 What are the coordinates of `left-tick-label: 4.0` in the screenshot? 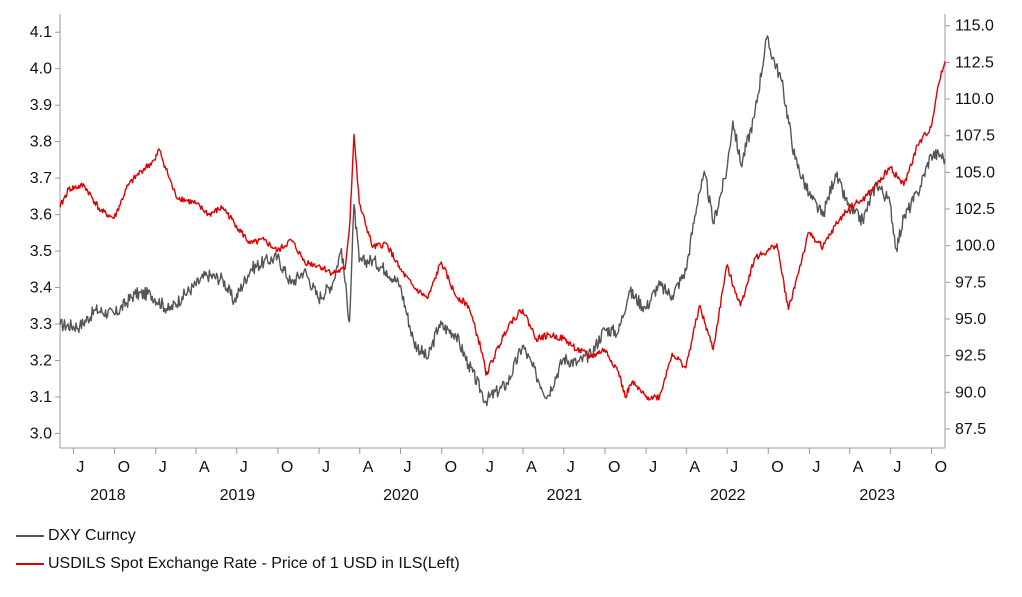 It's located at (41, 69).